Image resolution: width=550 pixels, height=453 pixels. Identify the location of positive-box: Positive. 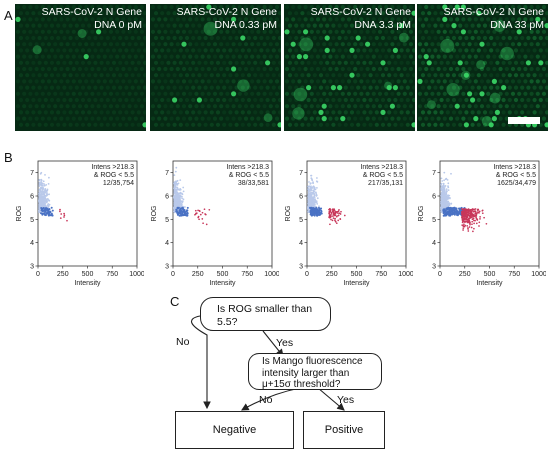
(344, 430).